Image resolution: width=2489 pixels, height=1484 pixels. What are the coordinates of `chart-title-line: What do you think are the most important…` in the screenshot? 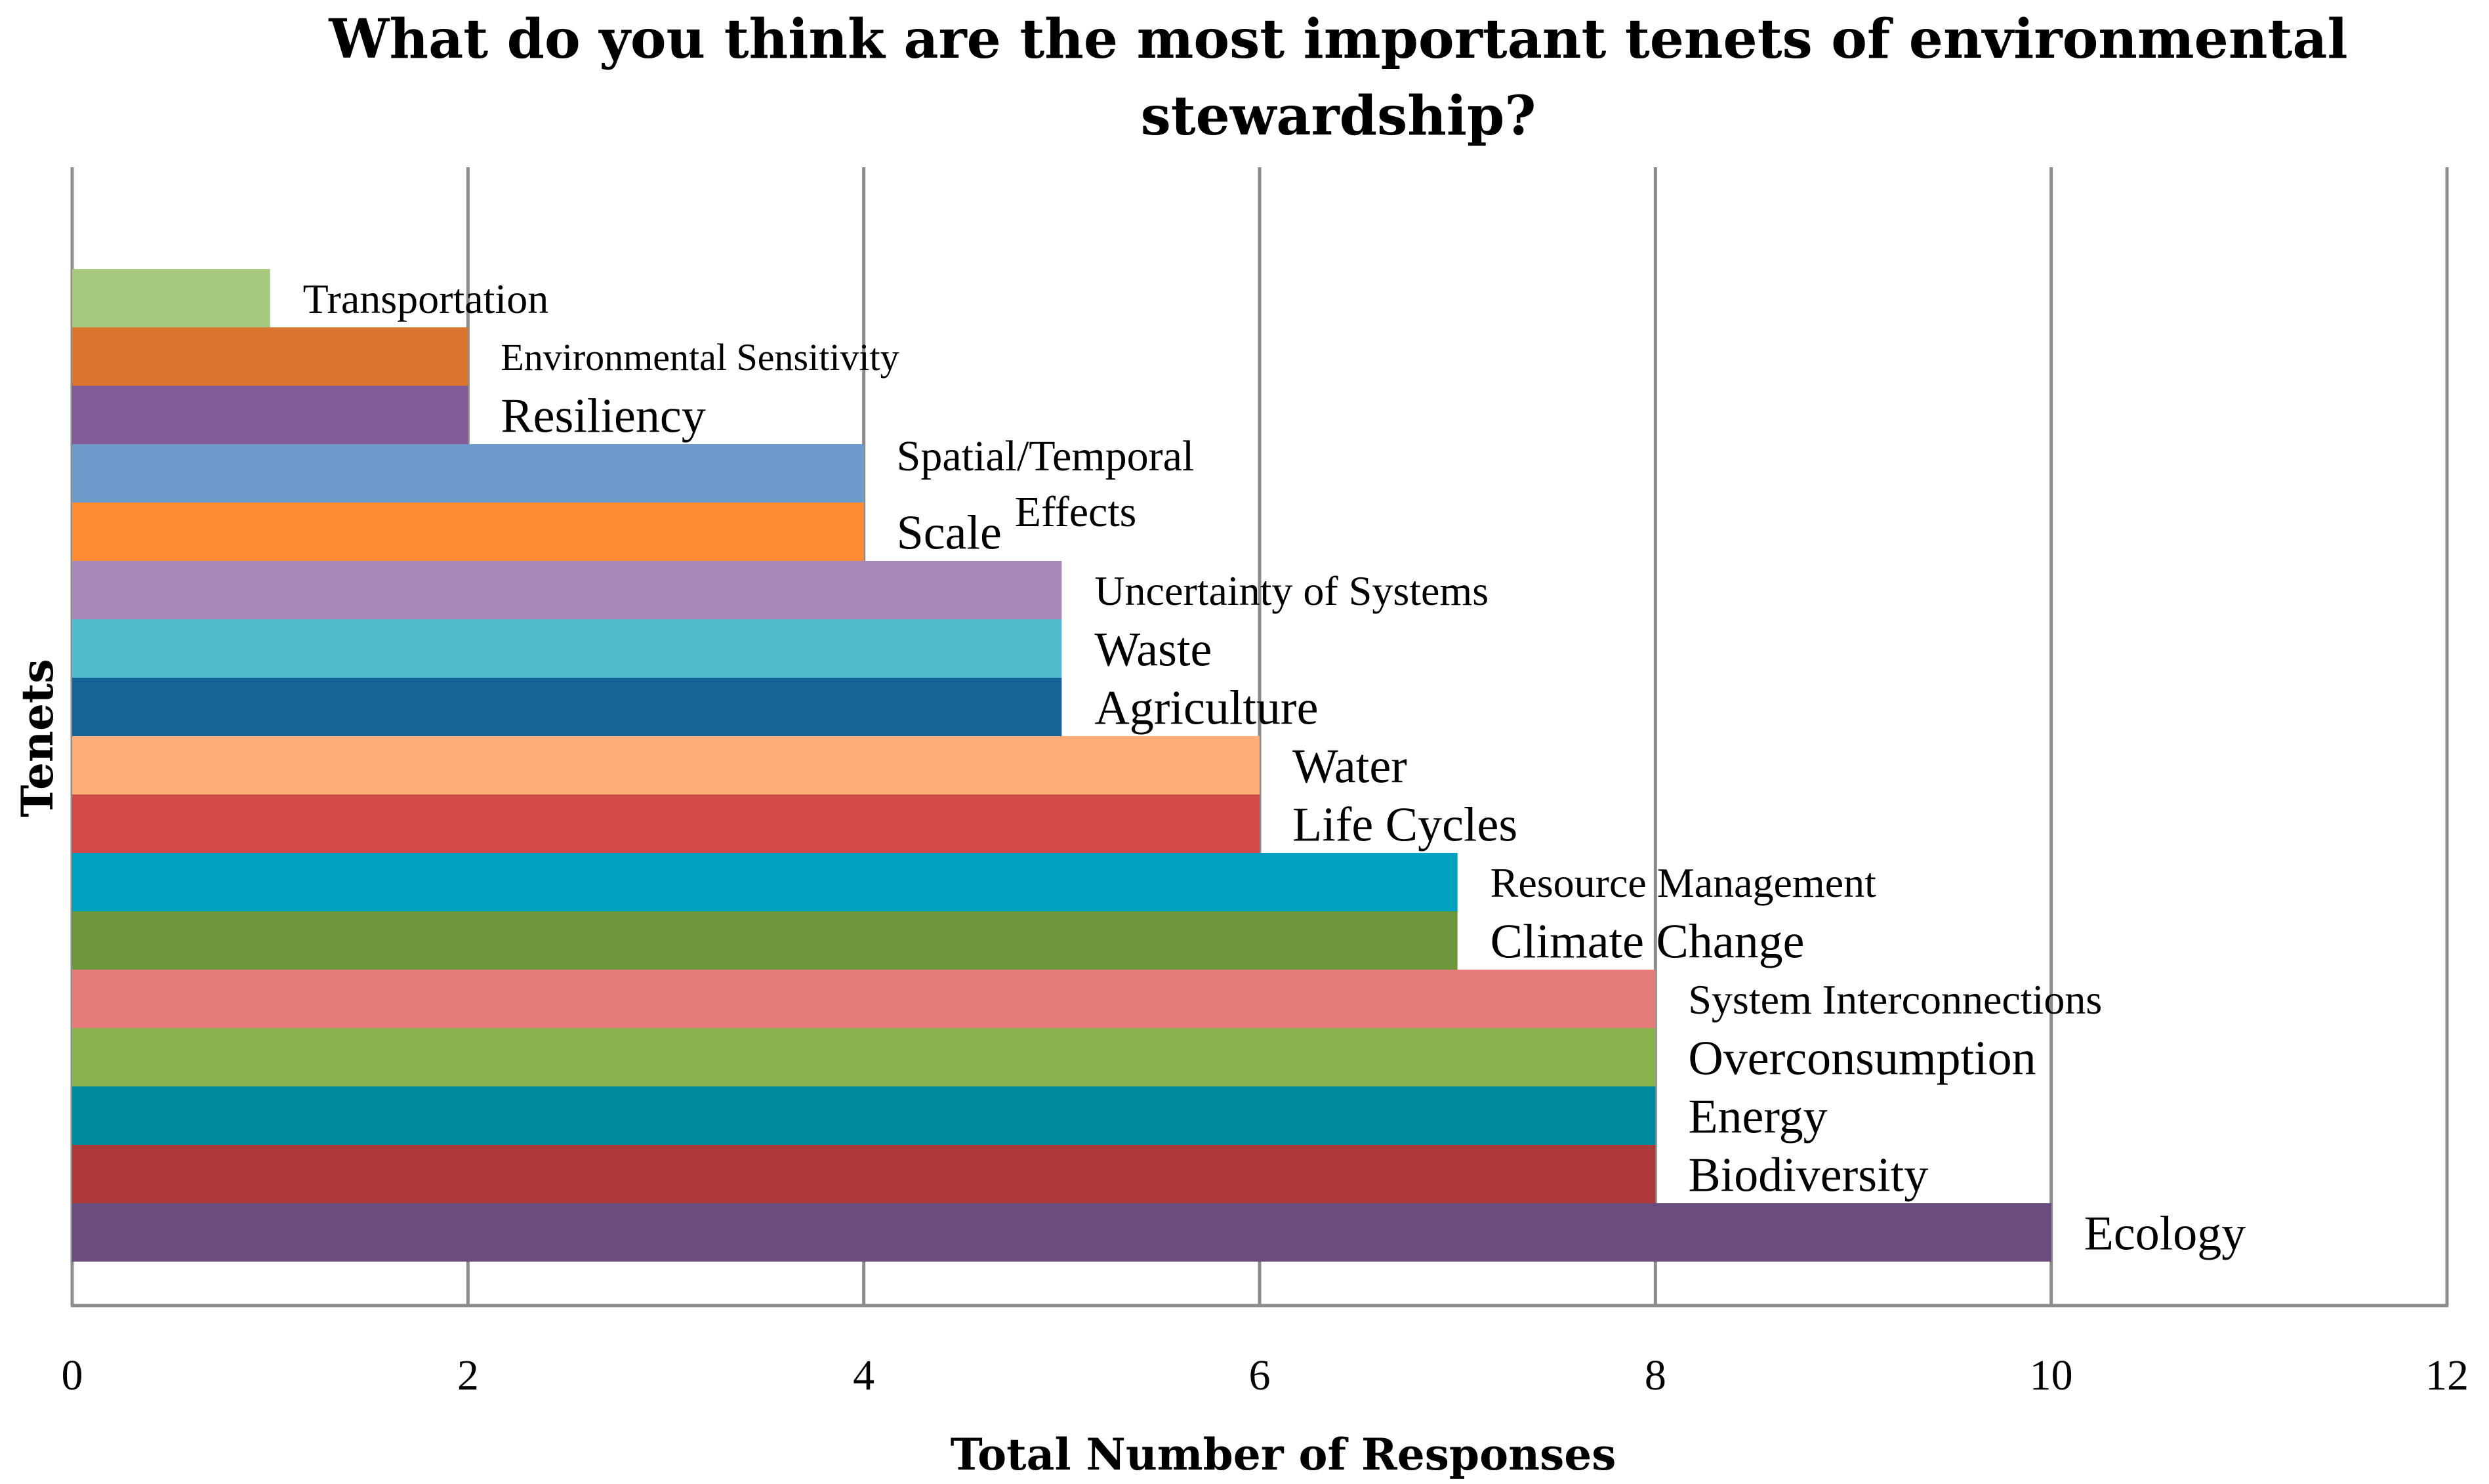 It's located at (1337, 39).